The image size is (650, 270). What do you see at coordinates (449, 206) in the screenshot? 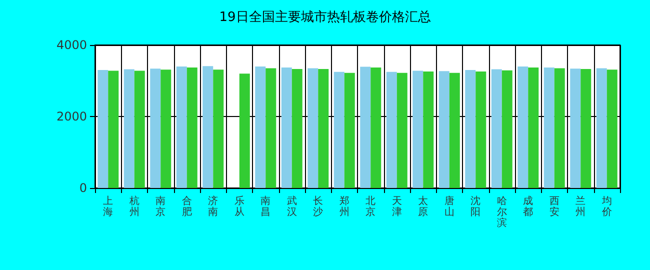
I see `x-tick-label: 唐山` at bounding box center [449, 206].